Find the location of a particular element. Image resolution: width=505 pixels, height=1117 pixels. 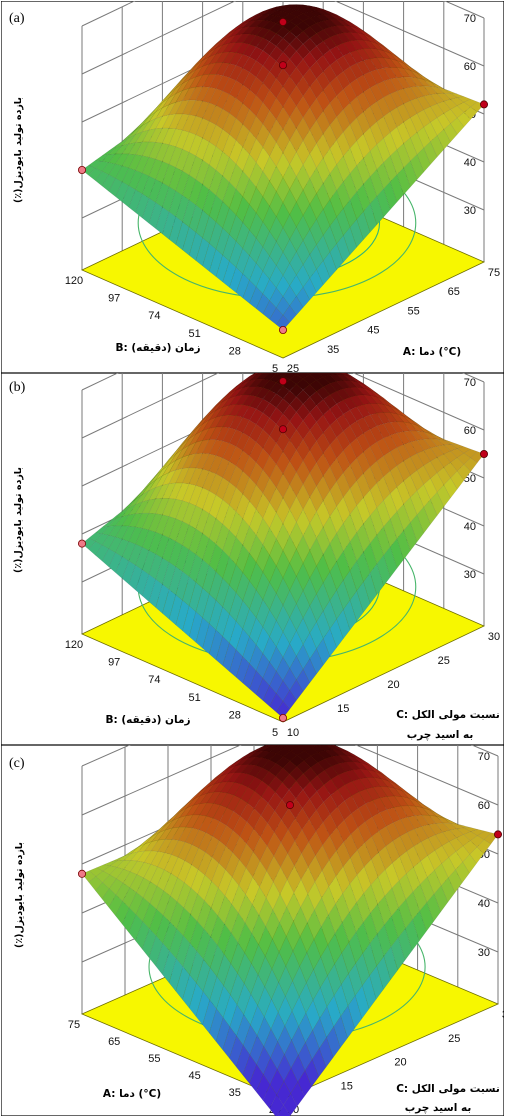

panel-b-y-axis-title-line1: C: نسبت مولی الکل is located at coordinates (448, 715).